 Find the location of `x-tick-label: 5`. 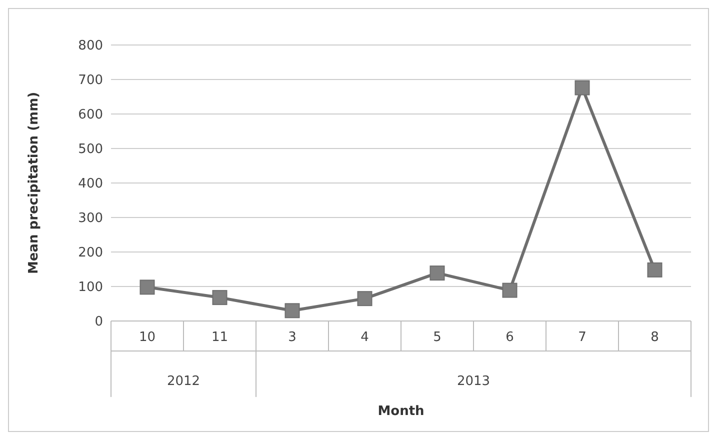

x-tick-label: 5 is located at coordinates (437, 337).